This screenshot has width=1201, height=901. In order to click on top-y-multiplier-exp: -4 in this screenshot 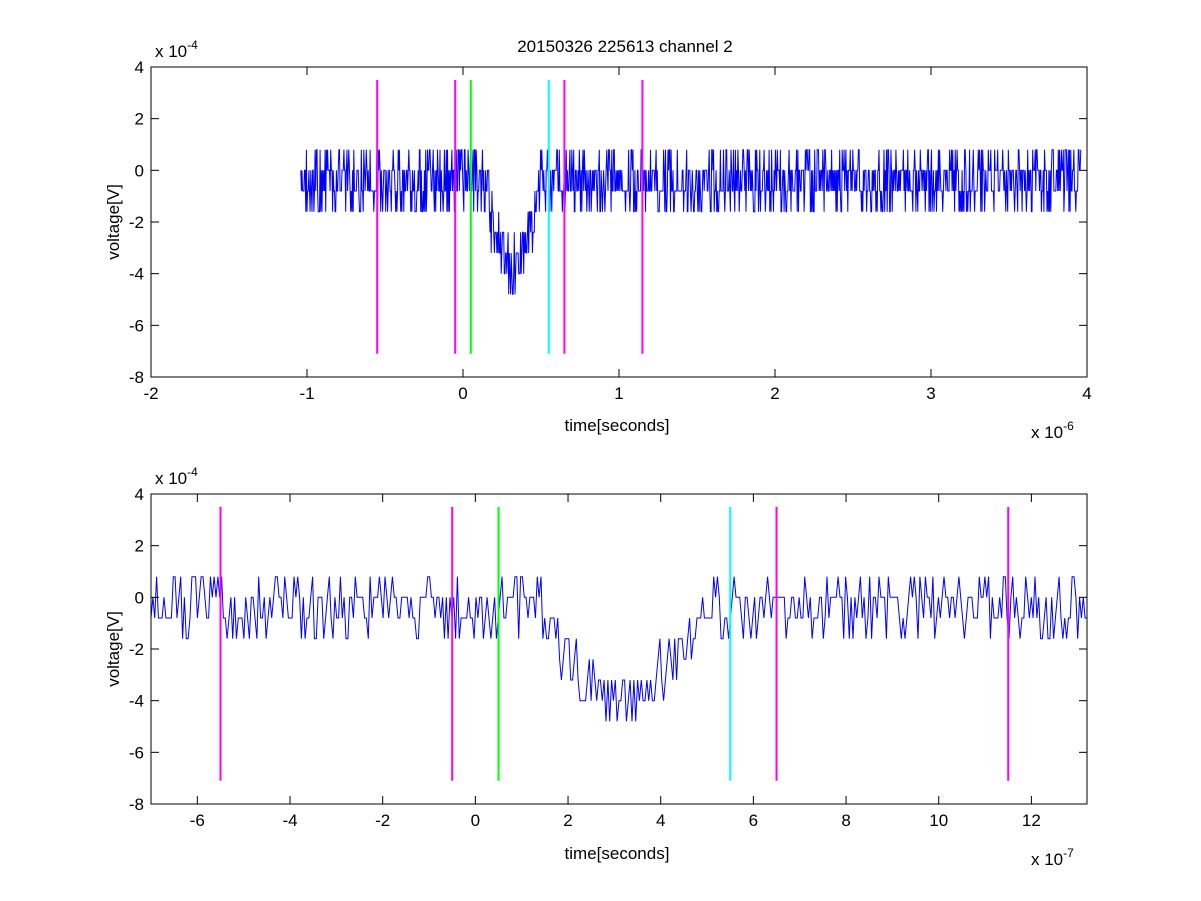, I will do `click(192, 45)`.